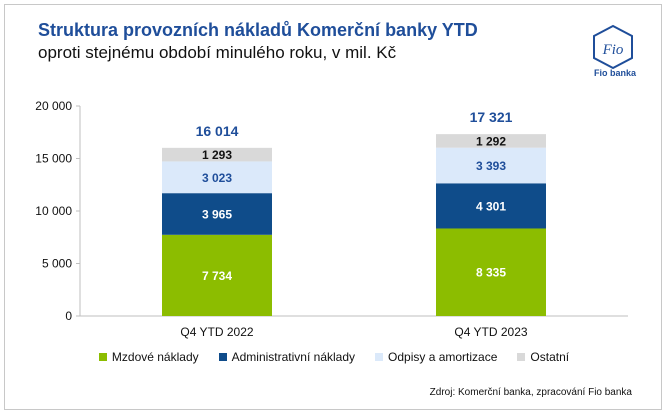  What do you see at coordinates (53, 159) in the screenshot?
I see `y-tick-label: 15 000` at bounding box center [53, 159].